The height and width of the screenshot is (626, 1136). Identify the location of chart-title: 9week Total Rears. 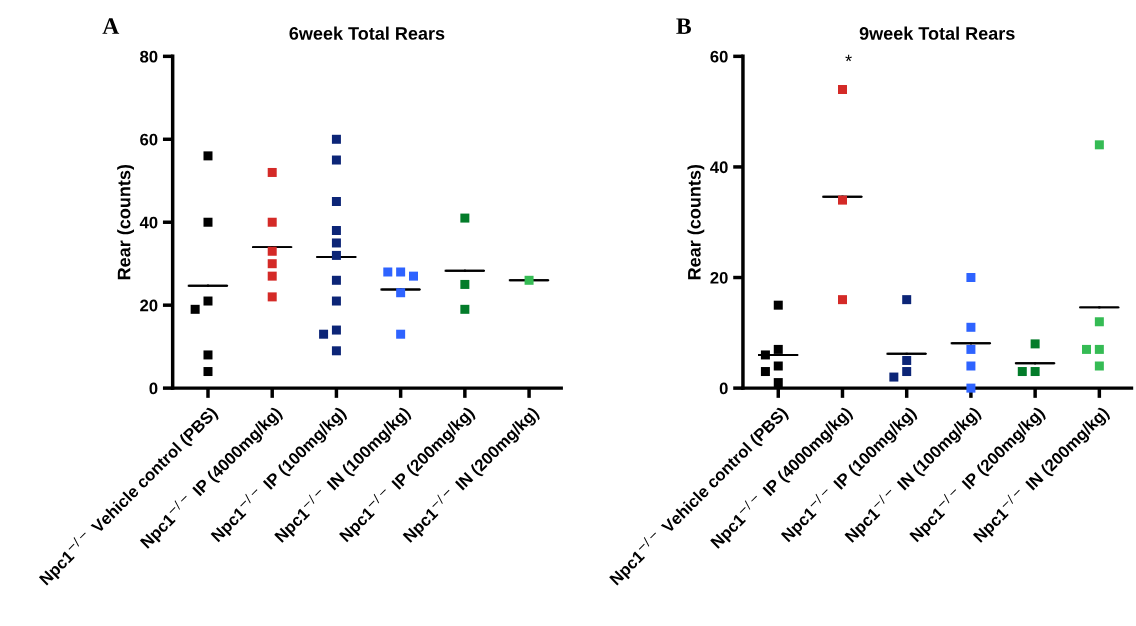
(937, 33).